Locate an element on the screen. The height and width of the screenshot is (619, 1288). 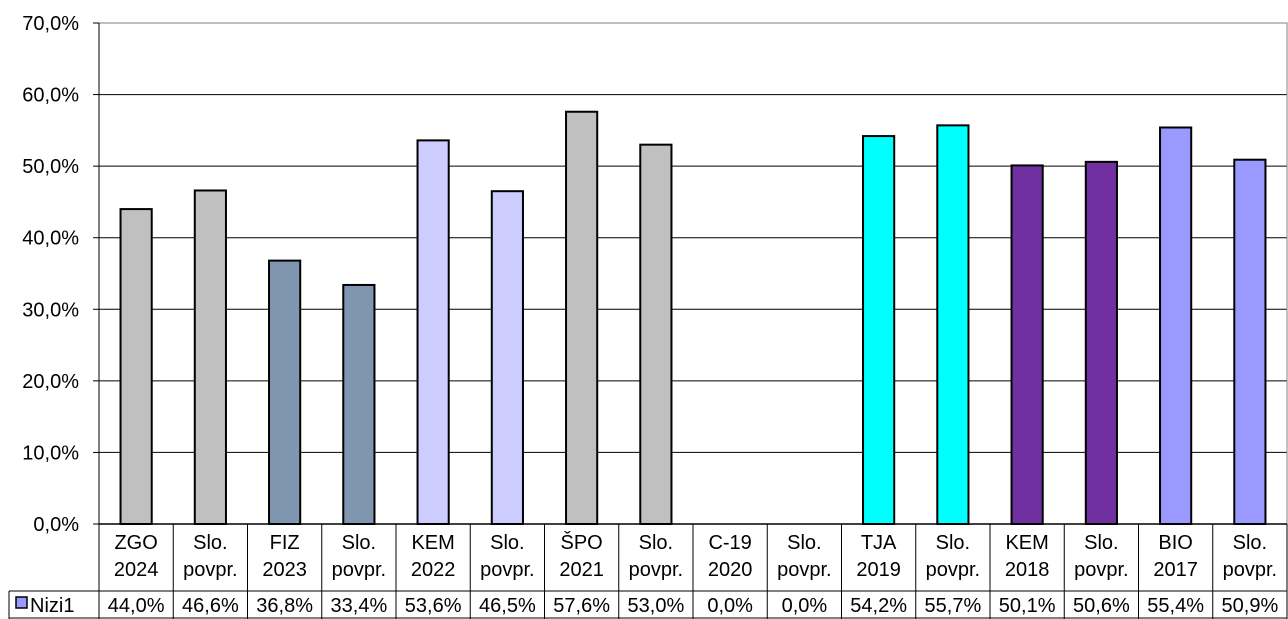
x-tick-label: C-19 is located at coordinates (729, 543).